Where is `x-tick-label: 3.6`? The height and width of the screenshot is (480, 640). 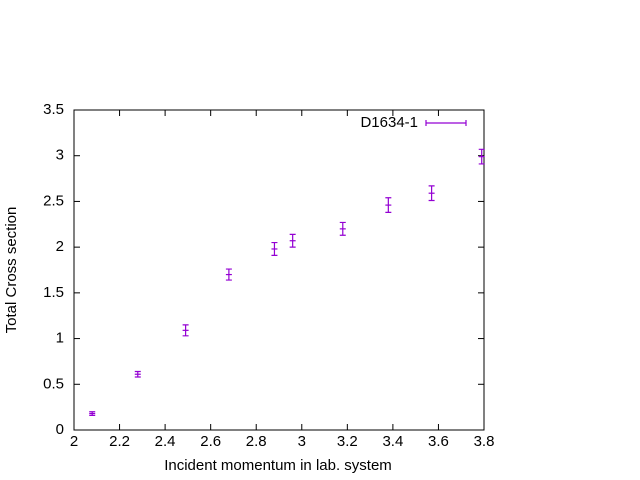 x-tick-label: 3.6 is located at coordinates (438, 441).